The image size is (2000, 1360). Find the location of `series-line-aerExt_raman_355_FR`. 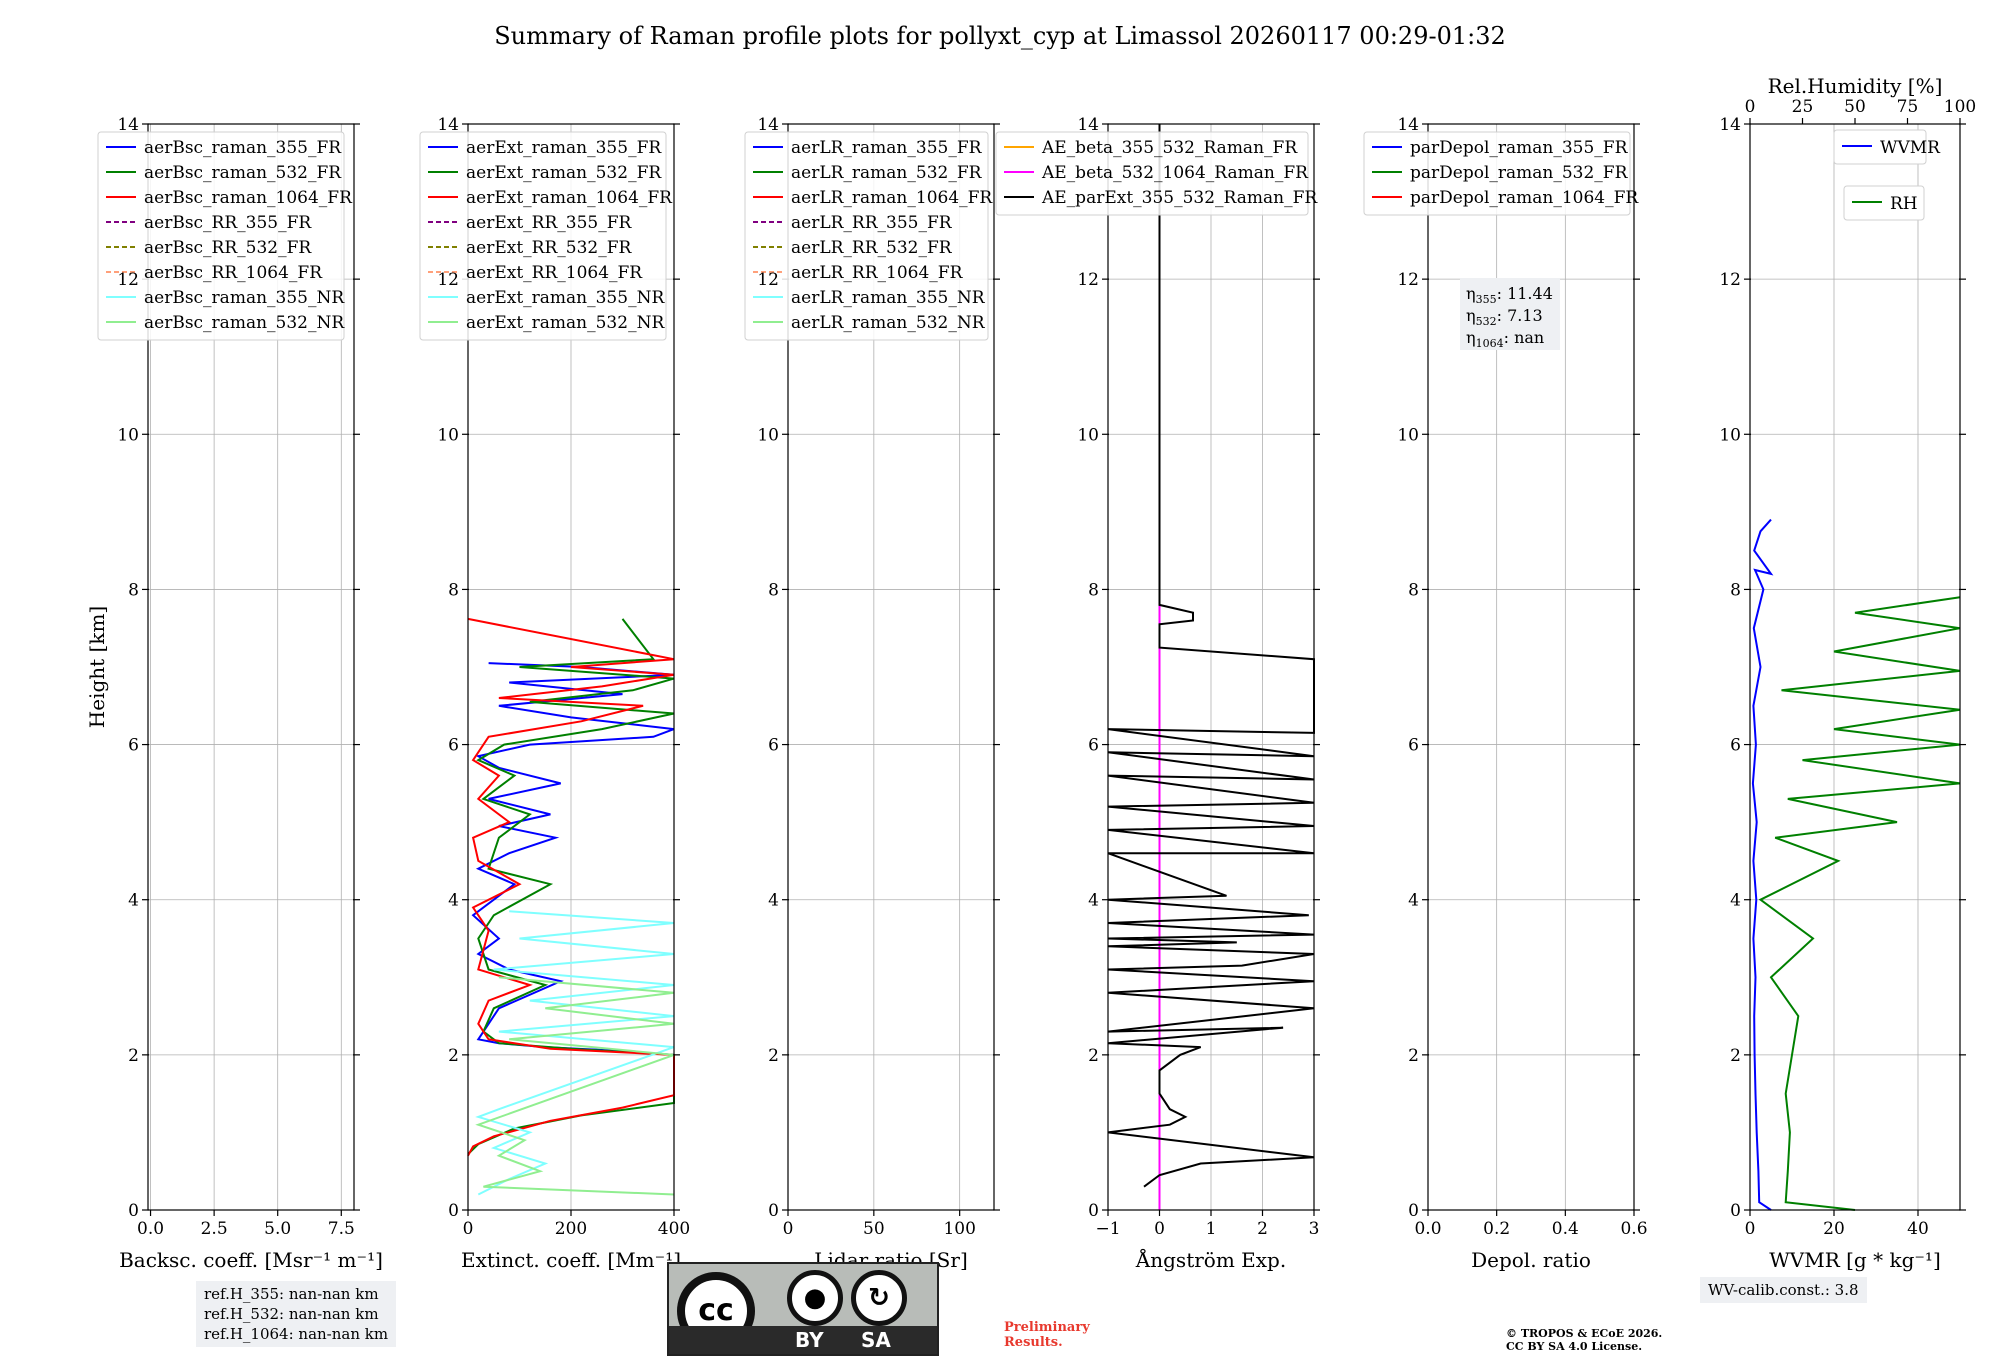

series-line-aerExt_raman_355_FR is located at coordinates (573, 859).